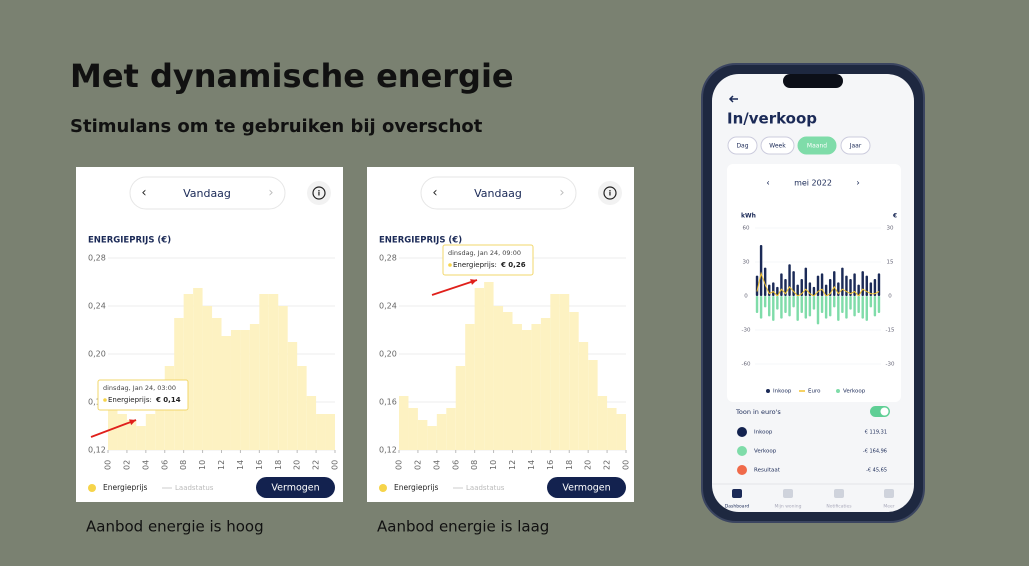 The image size is (1029, 566). What do you see at coordinates (113, 428) in the screenshot?
I see `red-arrow` at bounding box center [113, 428].